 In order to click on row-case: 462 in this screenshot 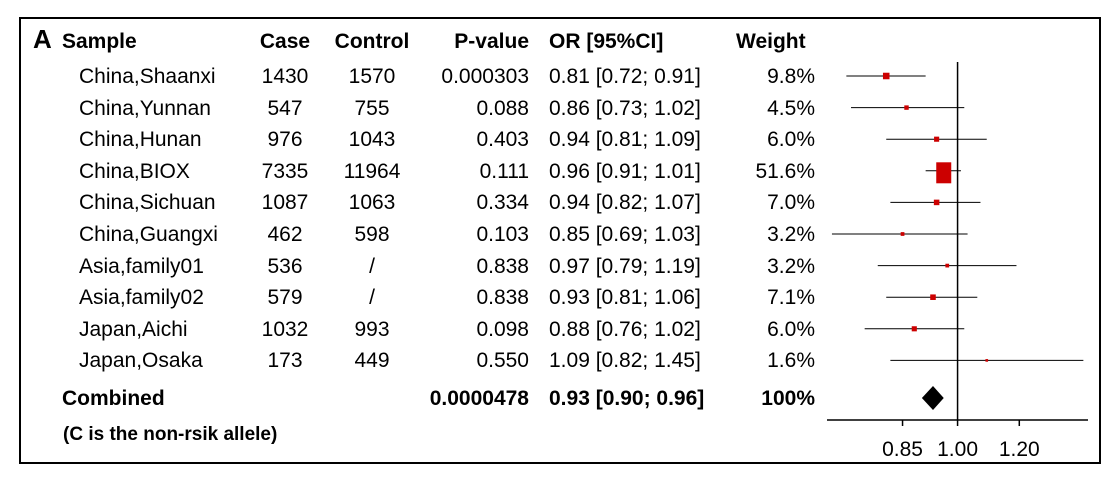, I will do `click(285, 234)`.